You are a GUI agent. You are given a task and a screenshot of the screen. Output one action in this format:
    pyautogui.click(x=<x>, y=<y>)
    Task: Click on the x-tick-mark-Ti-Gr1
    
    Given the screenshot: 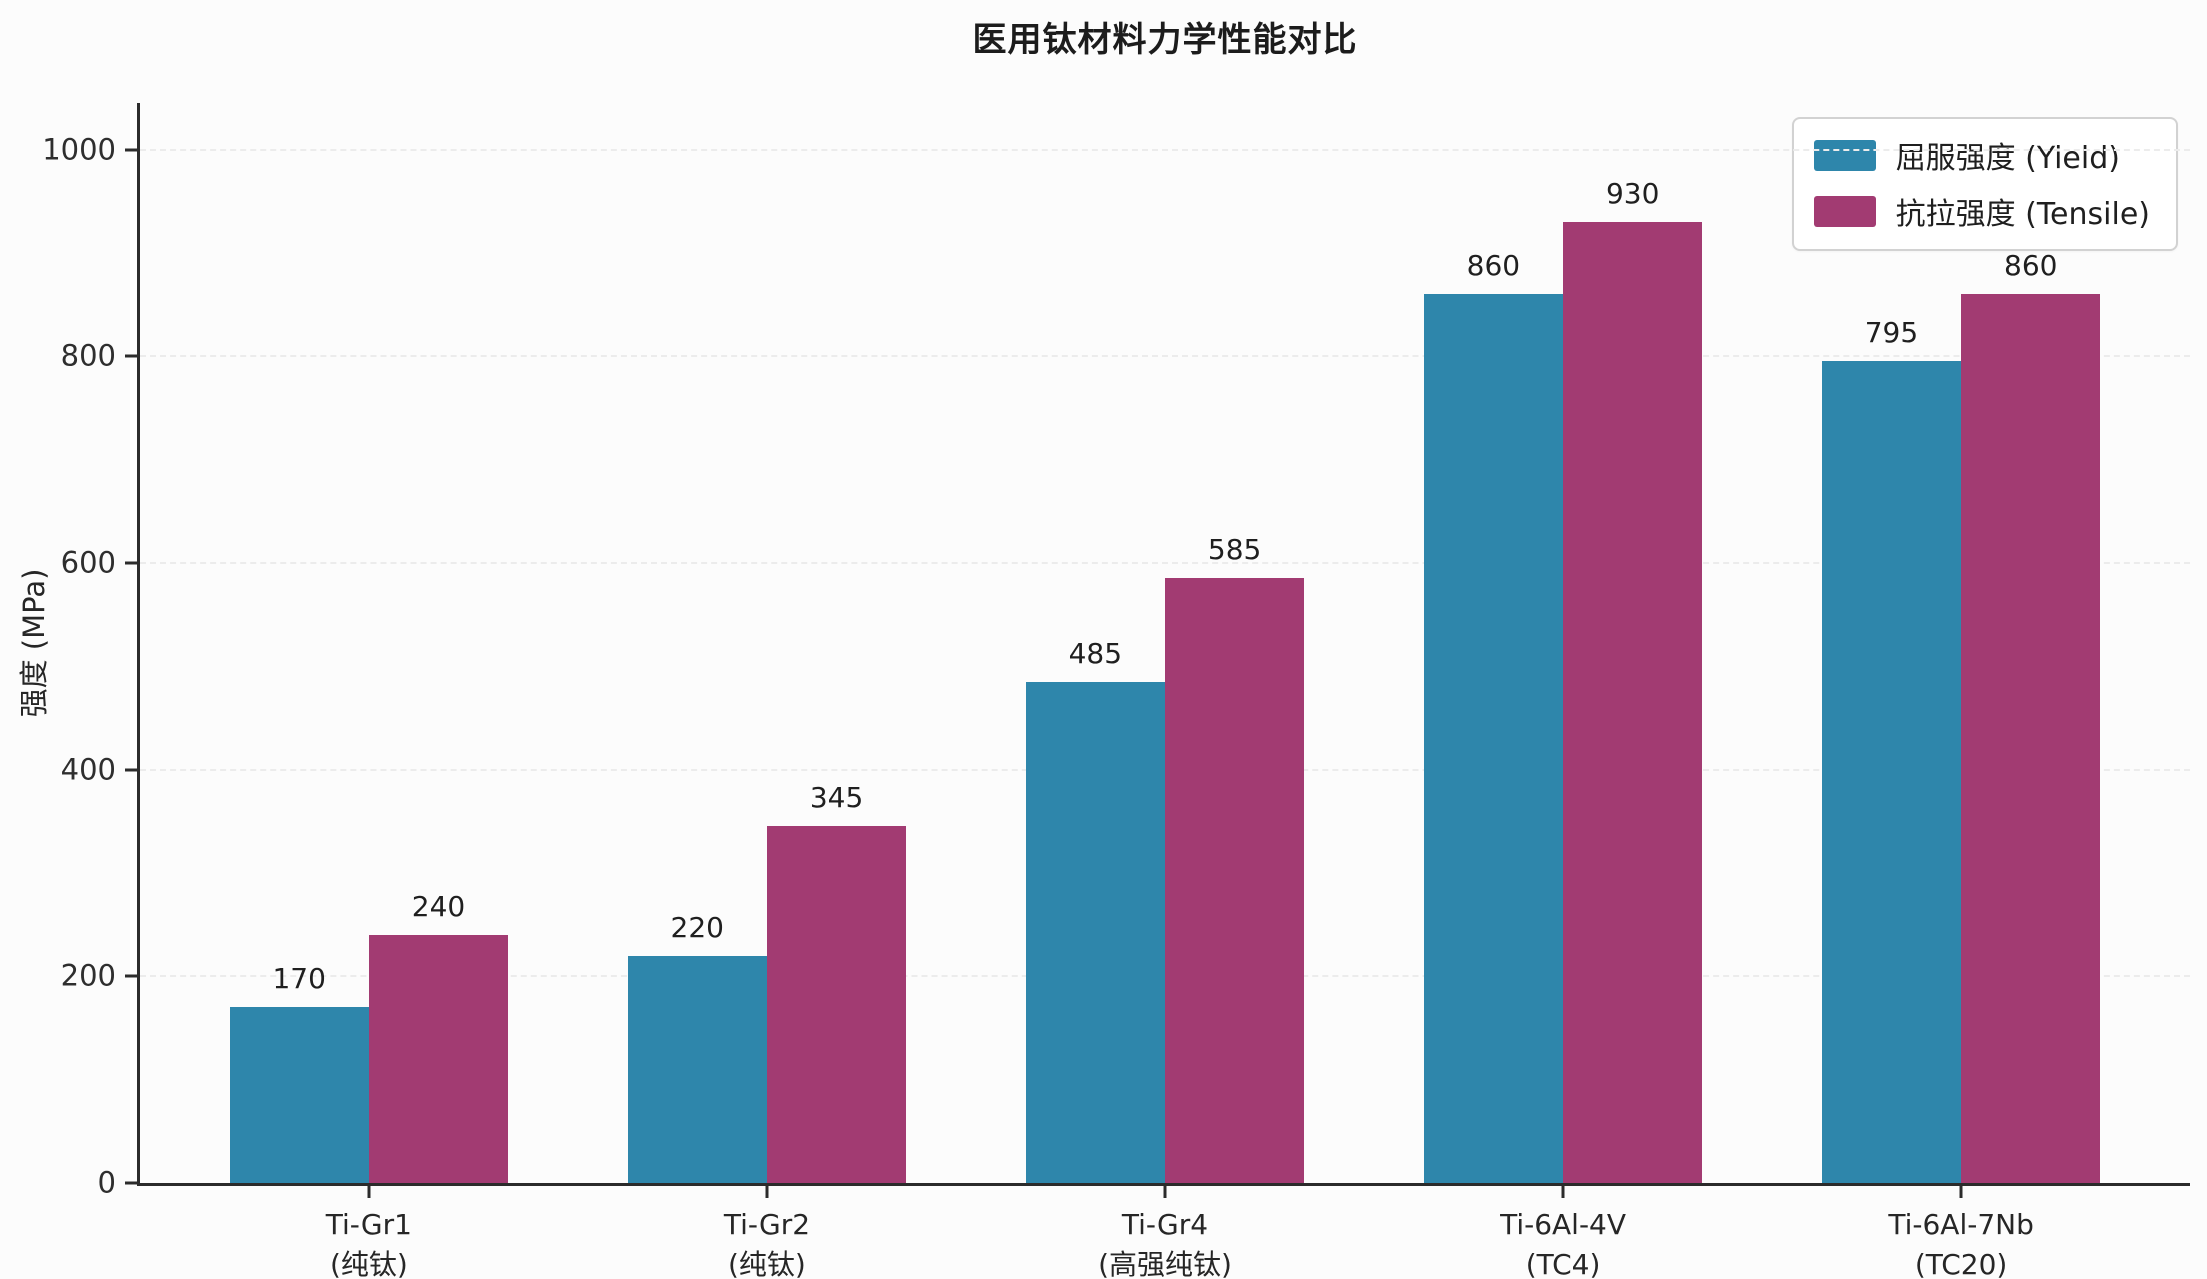 What is the action you would take?
    pyautogui.click(x=369, y=1192)
    